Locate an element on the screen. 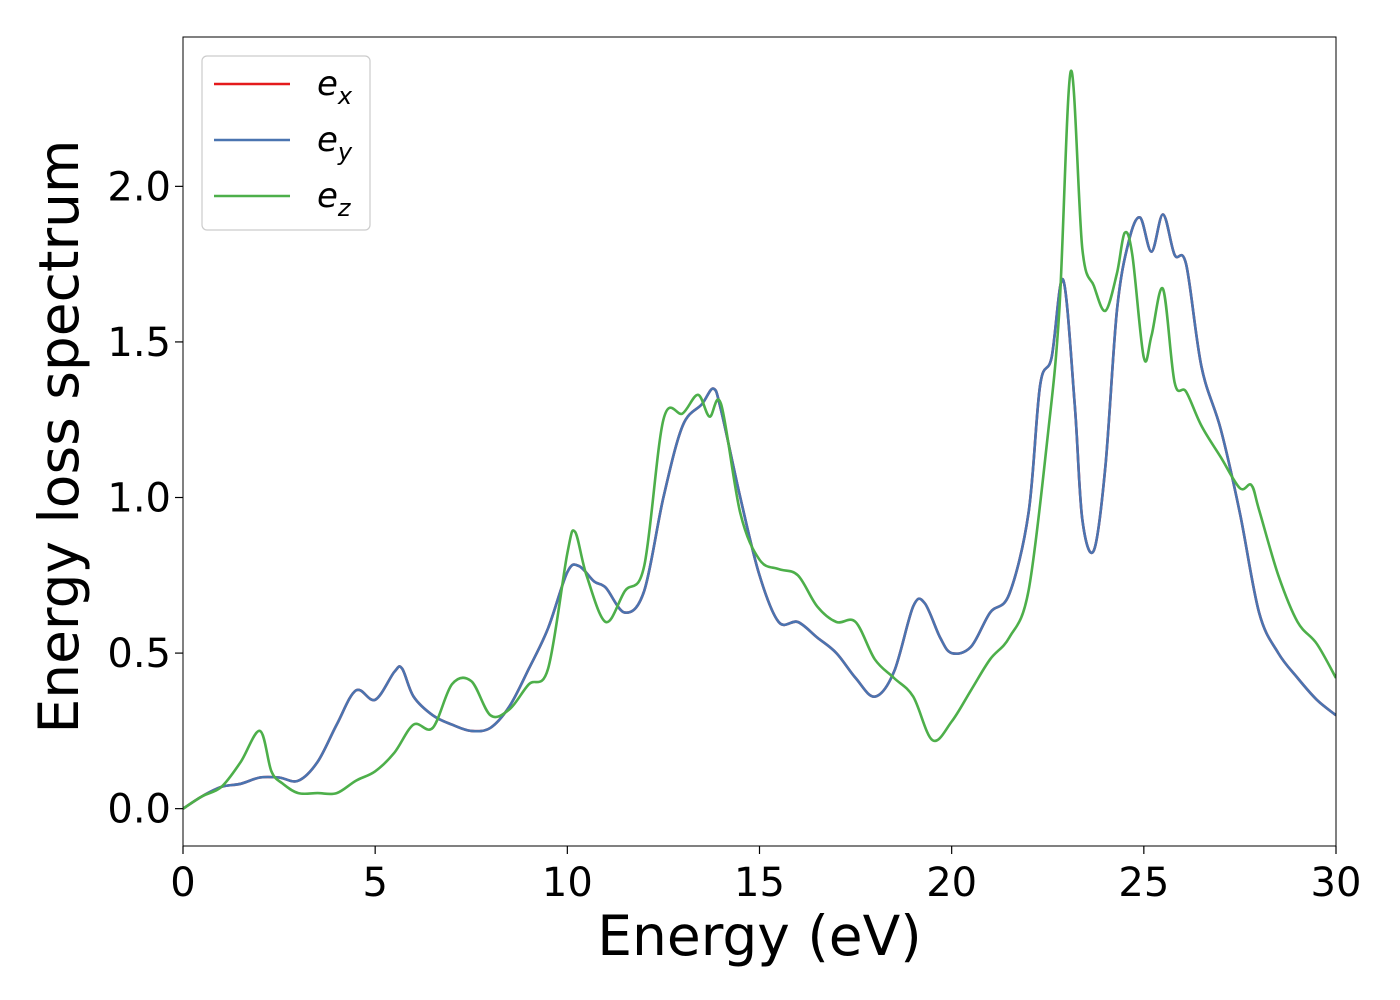 The image size is (1400, 1000). legend-label-sub: y is located at coordinates (345, 152).